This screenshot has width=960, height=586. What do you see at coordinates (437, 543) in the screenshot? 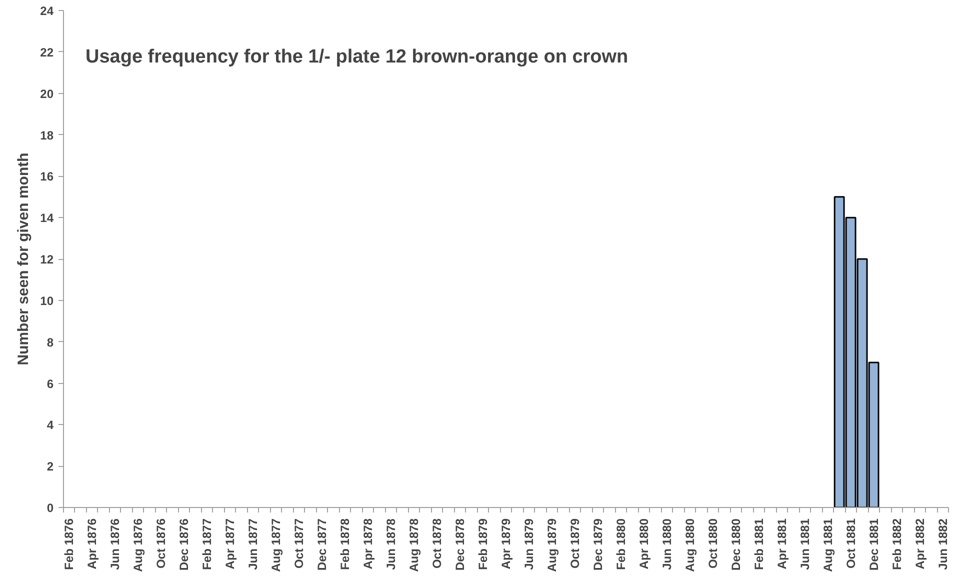
I see `x-tick-label: Oct 1878` at bounding box center [437, 543].